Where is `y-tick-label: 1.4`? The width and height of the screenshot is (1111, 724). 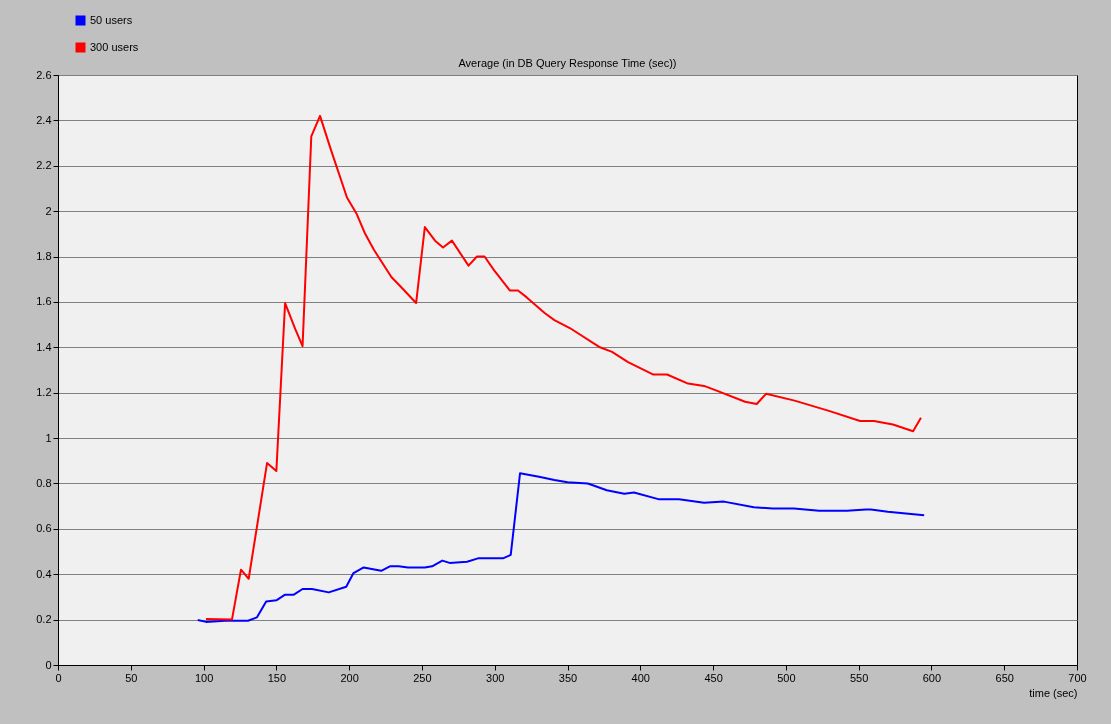 y-tick-label: 1.4 is located at coordinates (44, 346).